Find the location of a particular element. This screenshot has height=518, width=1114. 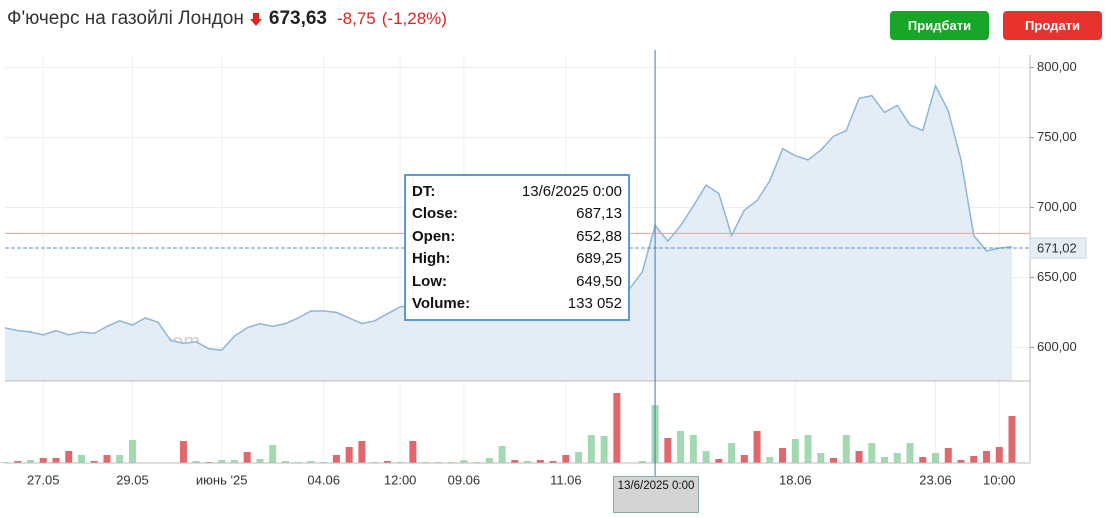

tooltip-value: 13/6/2025 0:00 is located at coordinates (571, 191).